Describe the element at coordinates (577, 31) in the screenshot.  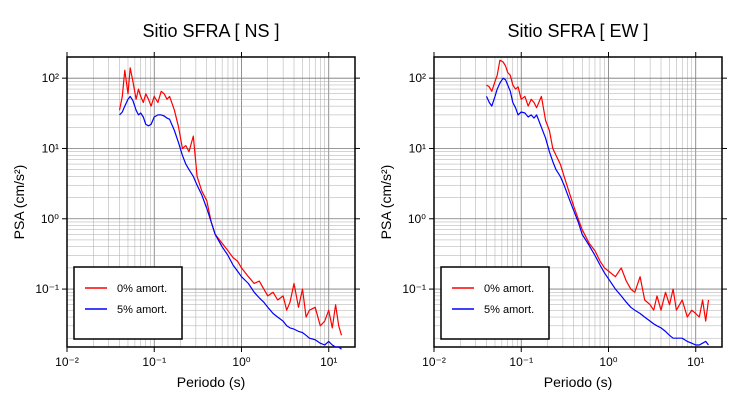
I see `chart-title: Sitio SFRA [ EW ]` at that location.